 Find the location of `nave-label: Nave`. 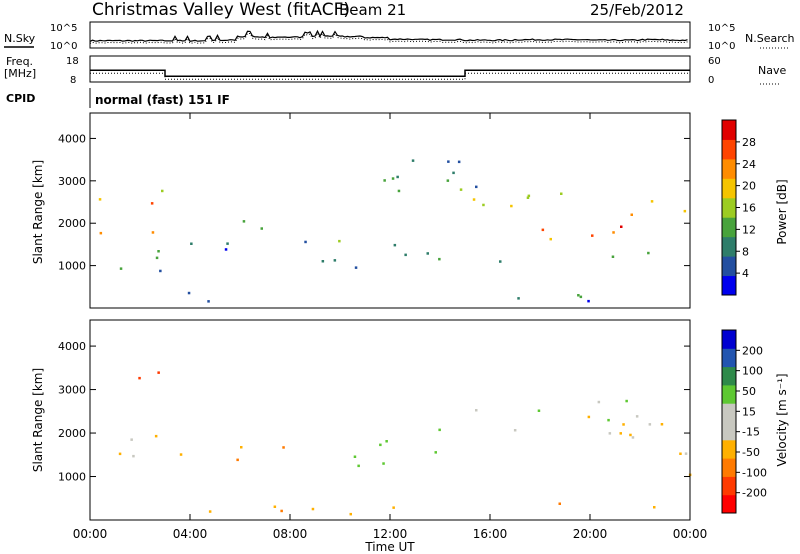

nave-label: Nave is located at coordinates (772, 70).